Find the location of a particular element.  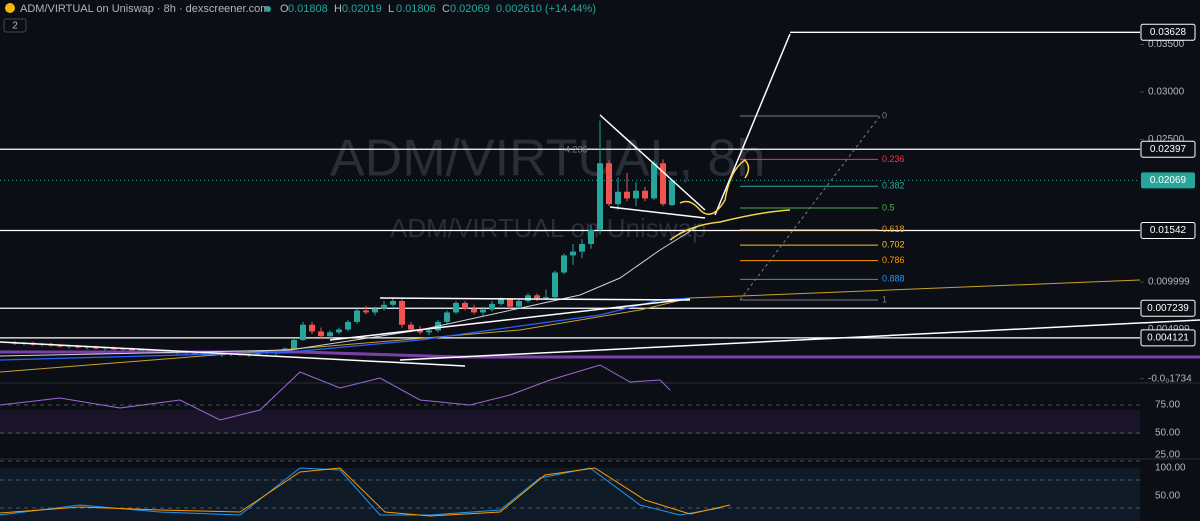

price-label: 0.007239 is located at coordinates (1168, 308).